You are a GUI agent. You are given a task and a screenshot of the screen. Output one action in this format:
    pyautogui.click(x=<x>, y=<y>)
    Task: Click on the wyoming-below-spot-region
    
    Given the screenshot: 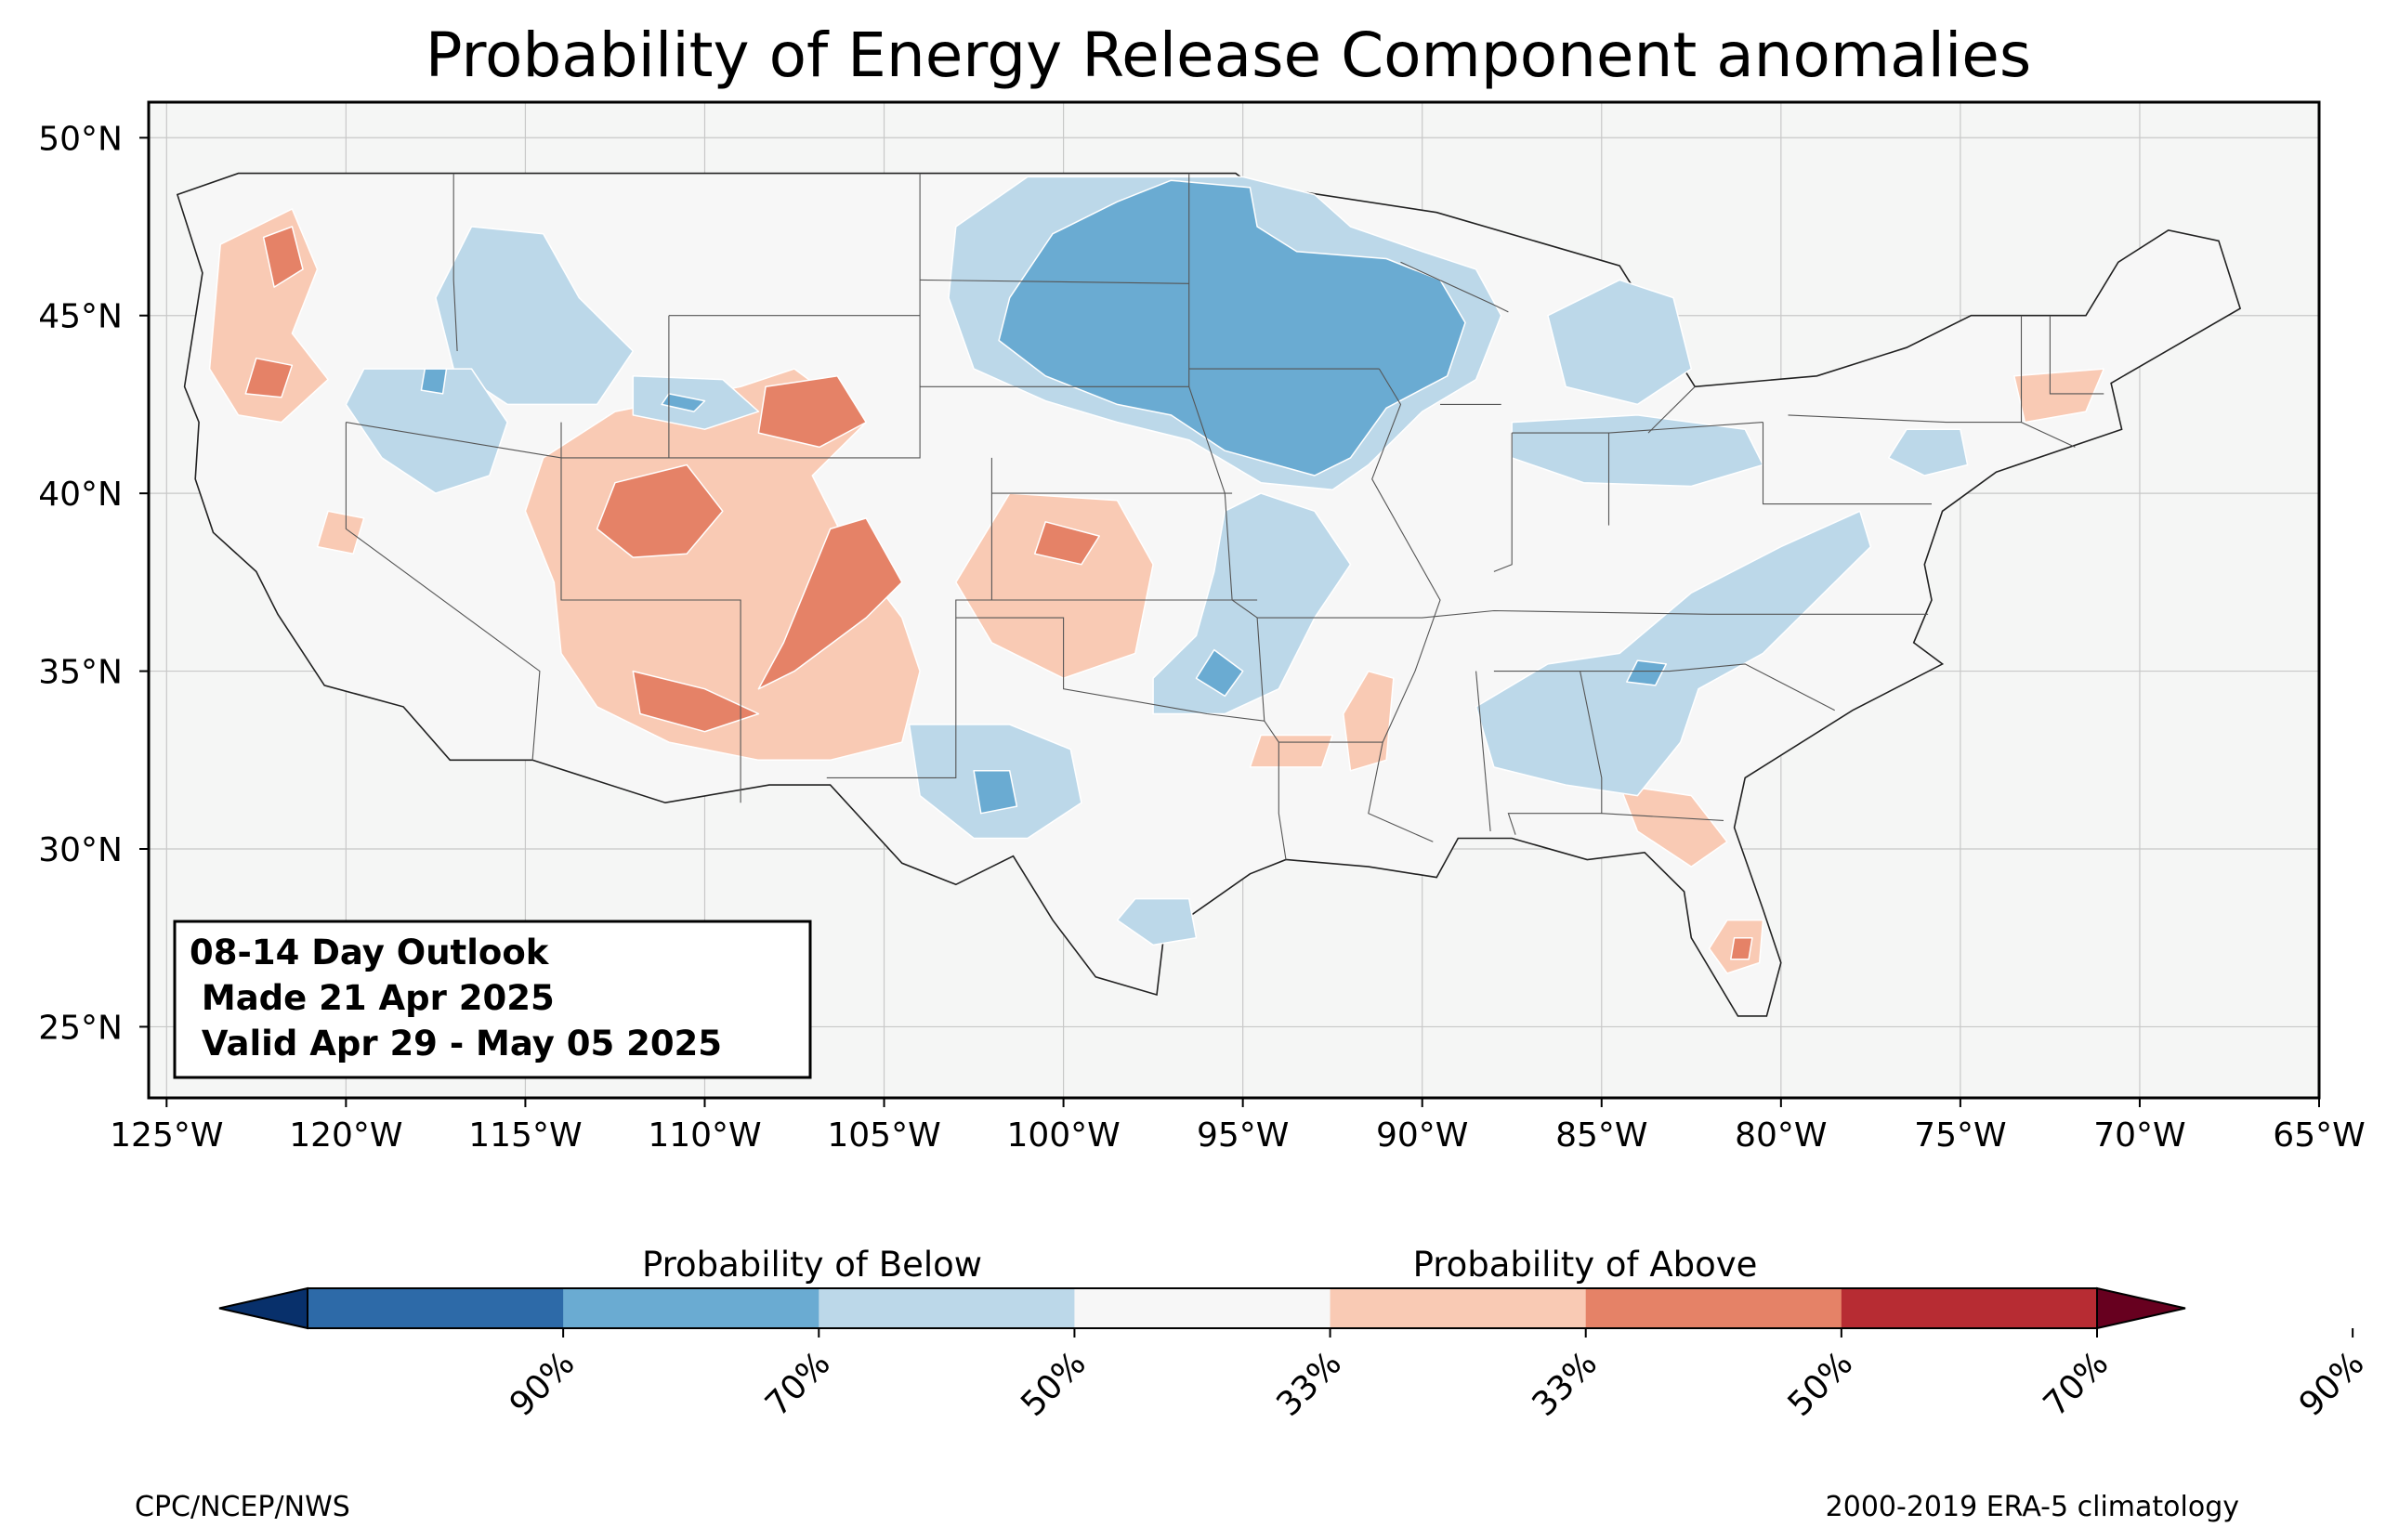 What is the action you would take?
    pyautogui.click(x=683, y=402)
    